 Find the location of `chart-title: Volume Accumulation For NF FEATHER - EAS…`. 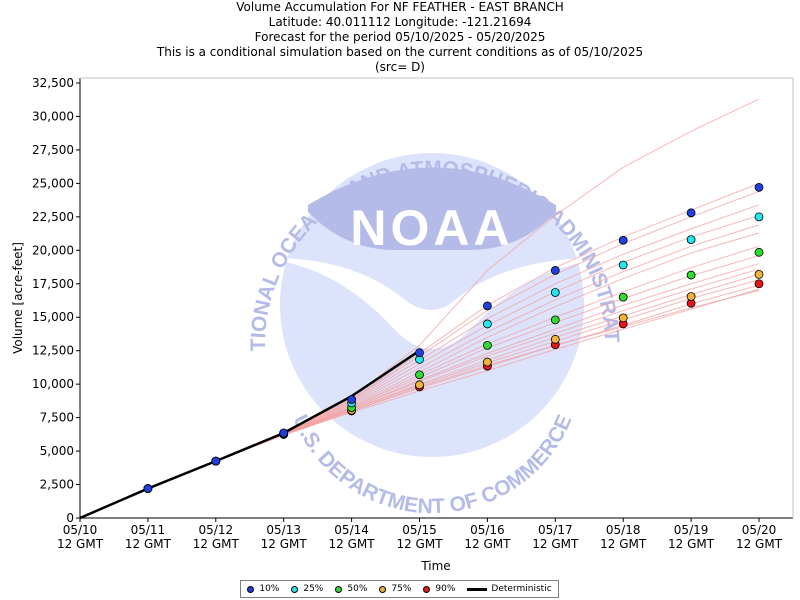

chart-title: Volume Accumulation For NF FEATHER - EAS… is located at coordinates (400, 7).